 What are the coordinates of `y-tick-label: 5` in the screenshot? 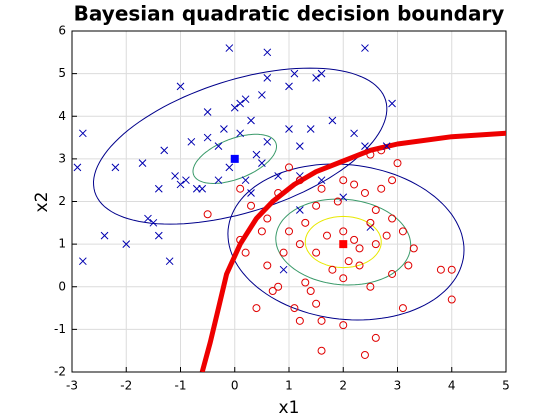 It's located at (62, 73).